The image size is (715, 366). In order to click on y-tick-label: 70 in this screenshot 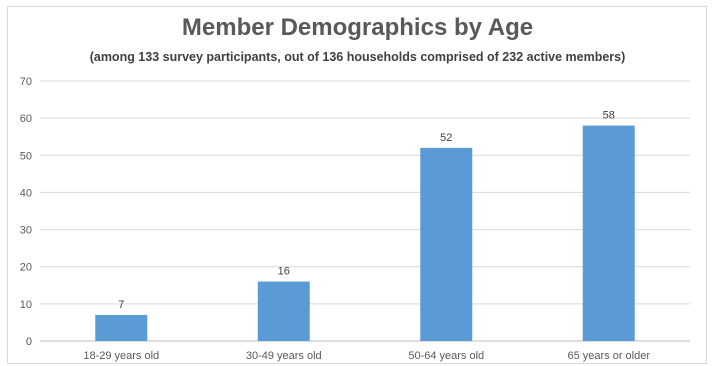, I will do `click(26, 82)`.